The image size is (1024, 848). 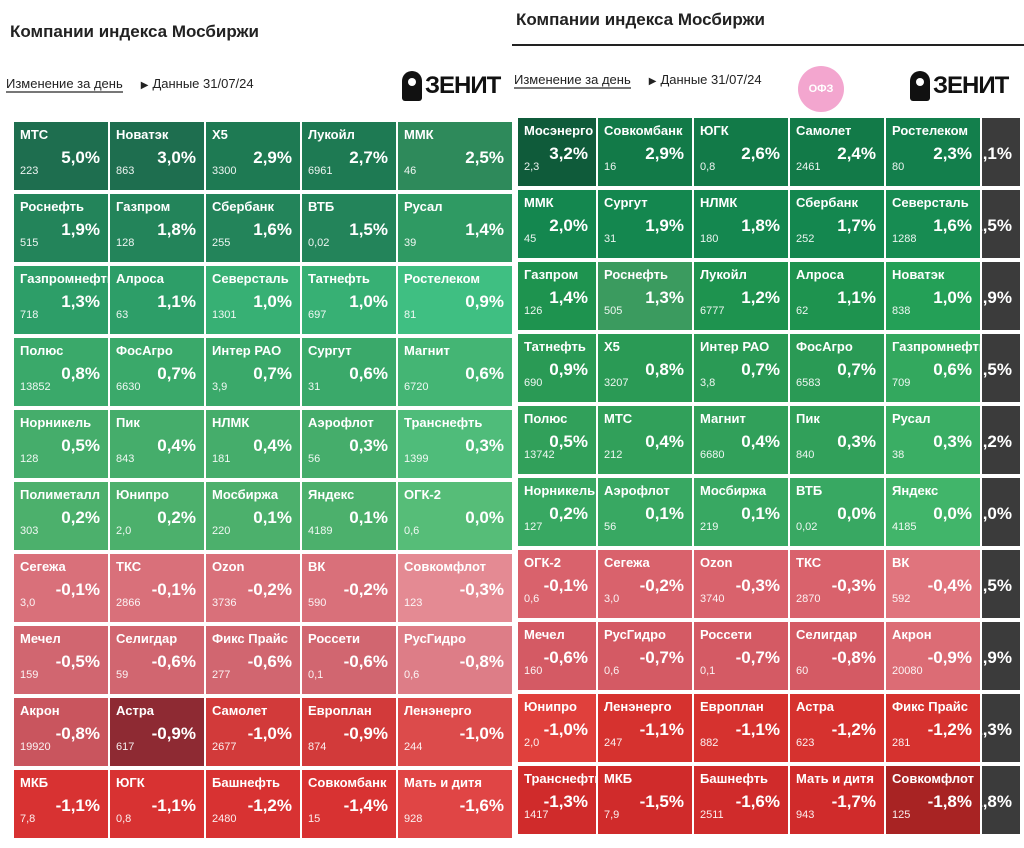 I want to click on ticker-tile: Х5 3207 0,8%, so click(x=646, y=368).